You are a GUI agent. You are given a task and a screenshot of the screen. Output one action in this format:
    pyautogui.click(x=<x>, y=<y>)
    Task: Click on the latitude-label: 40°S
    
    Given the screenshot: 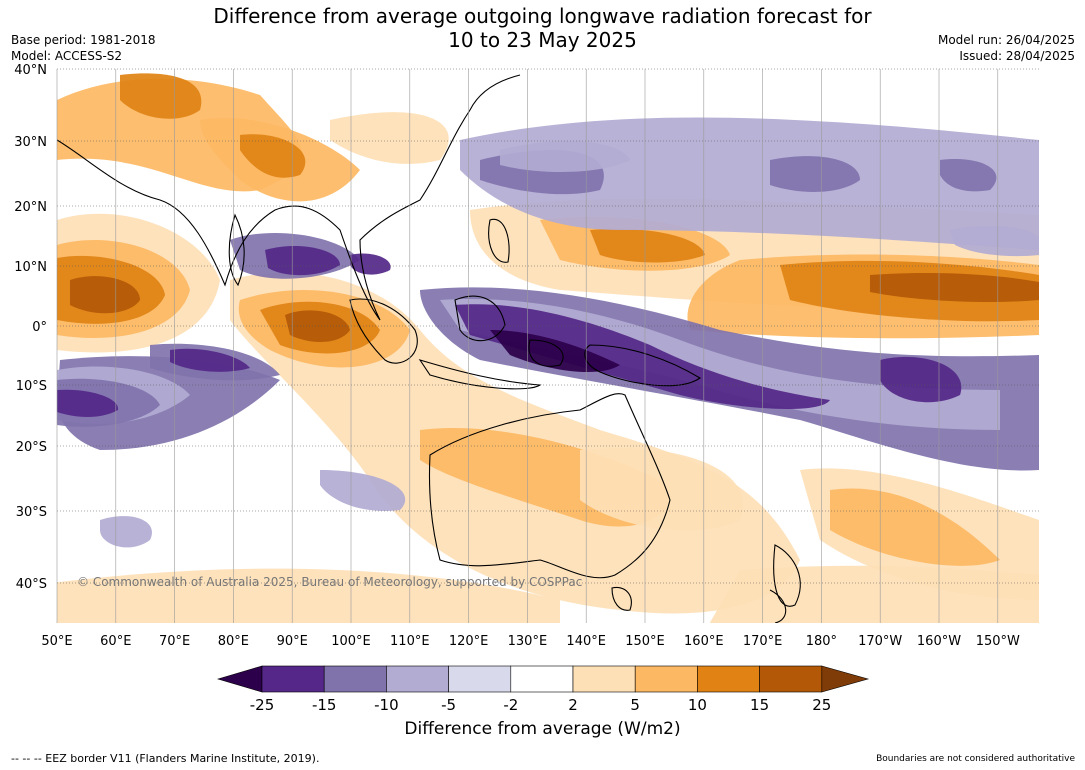 What is the action you would take?
    pyautogui.click(x=31, y=584)
    